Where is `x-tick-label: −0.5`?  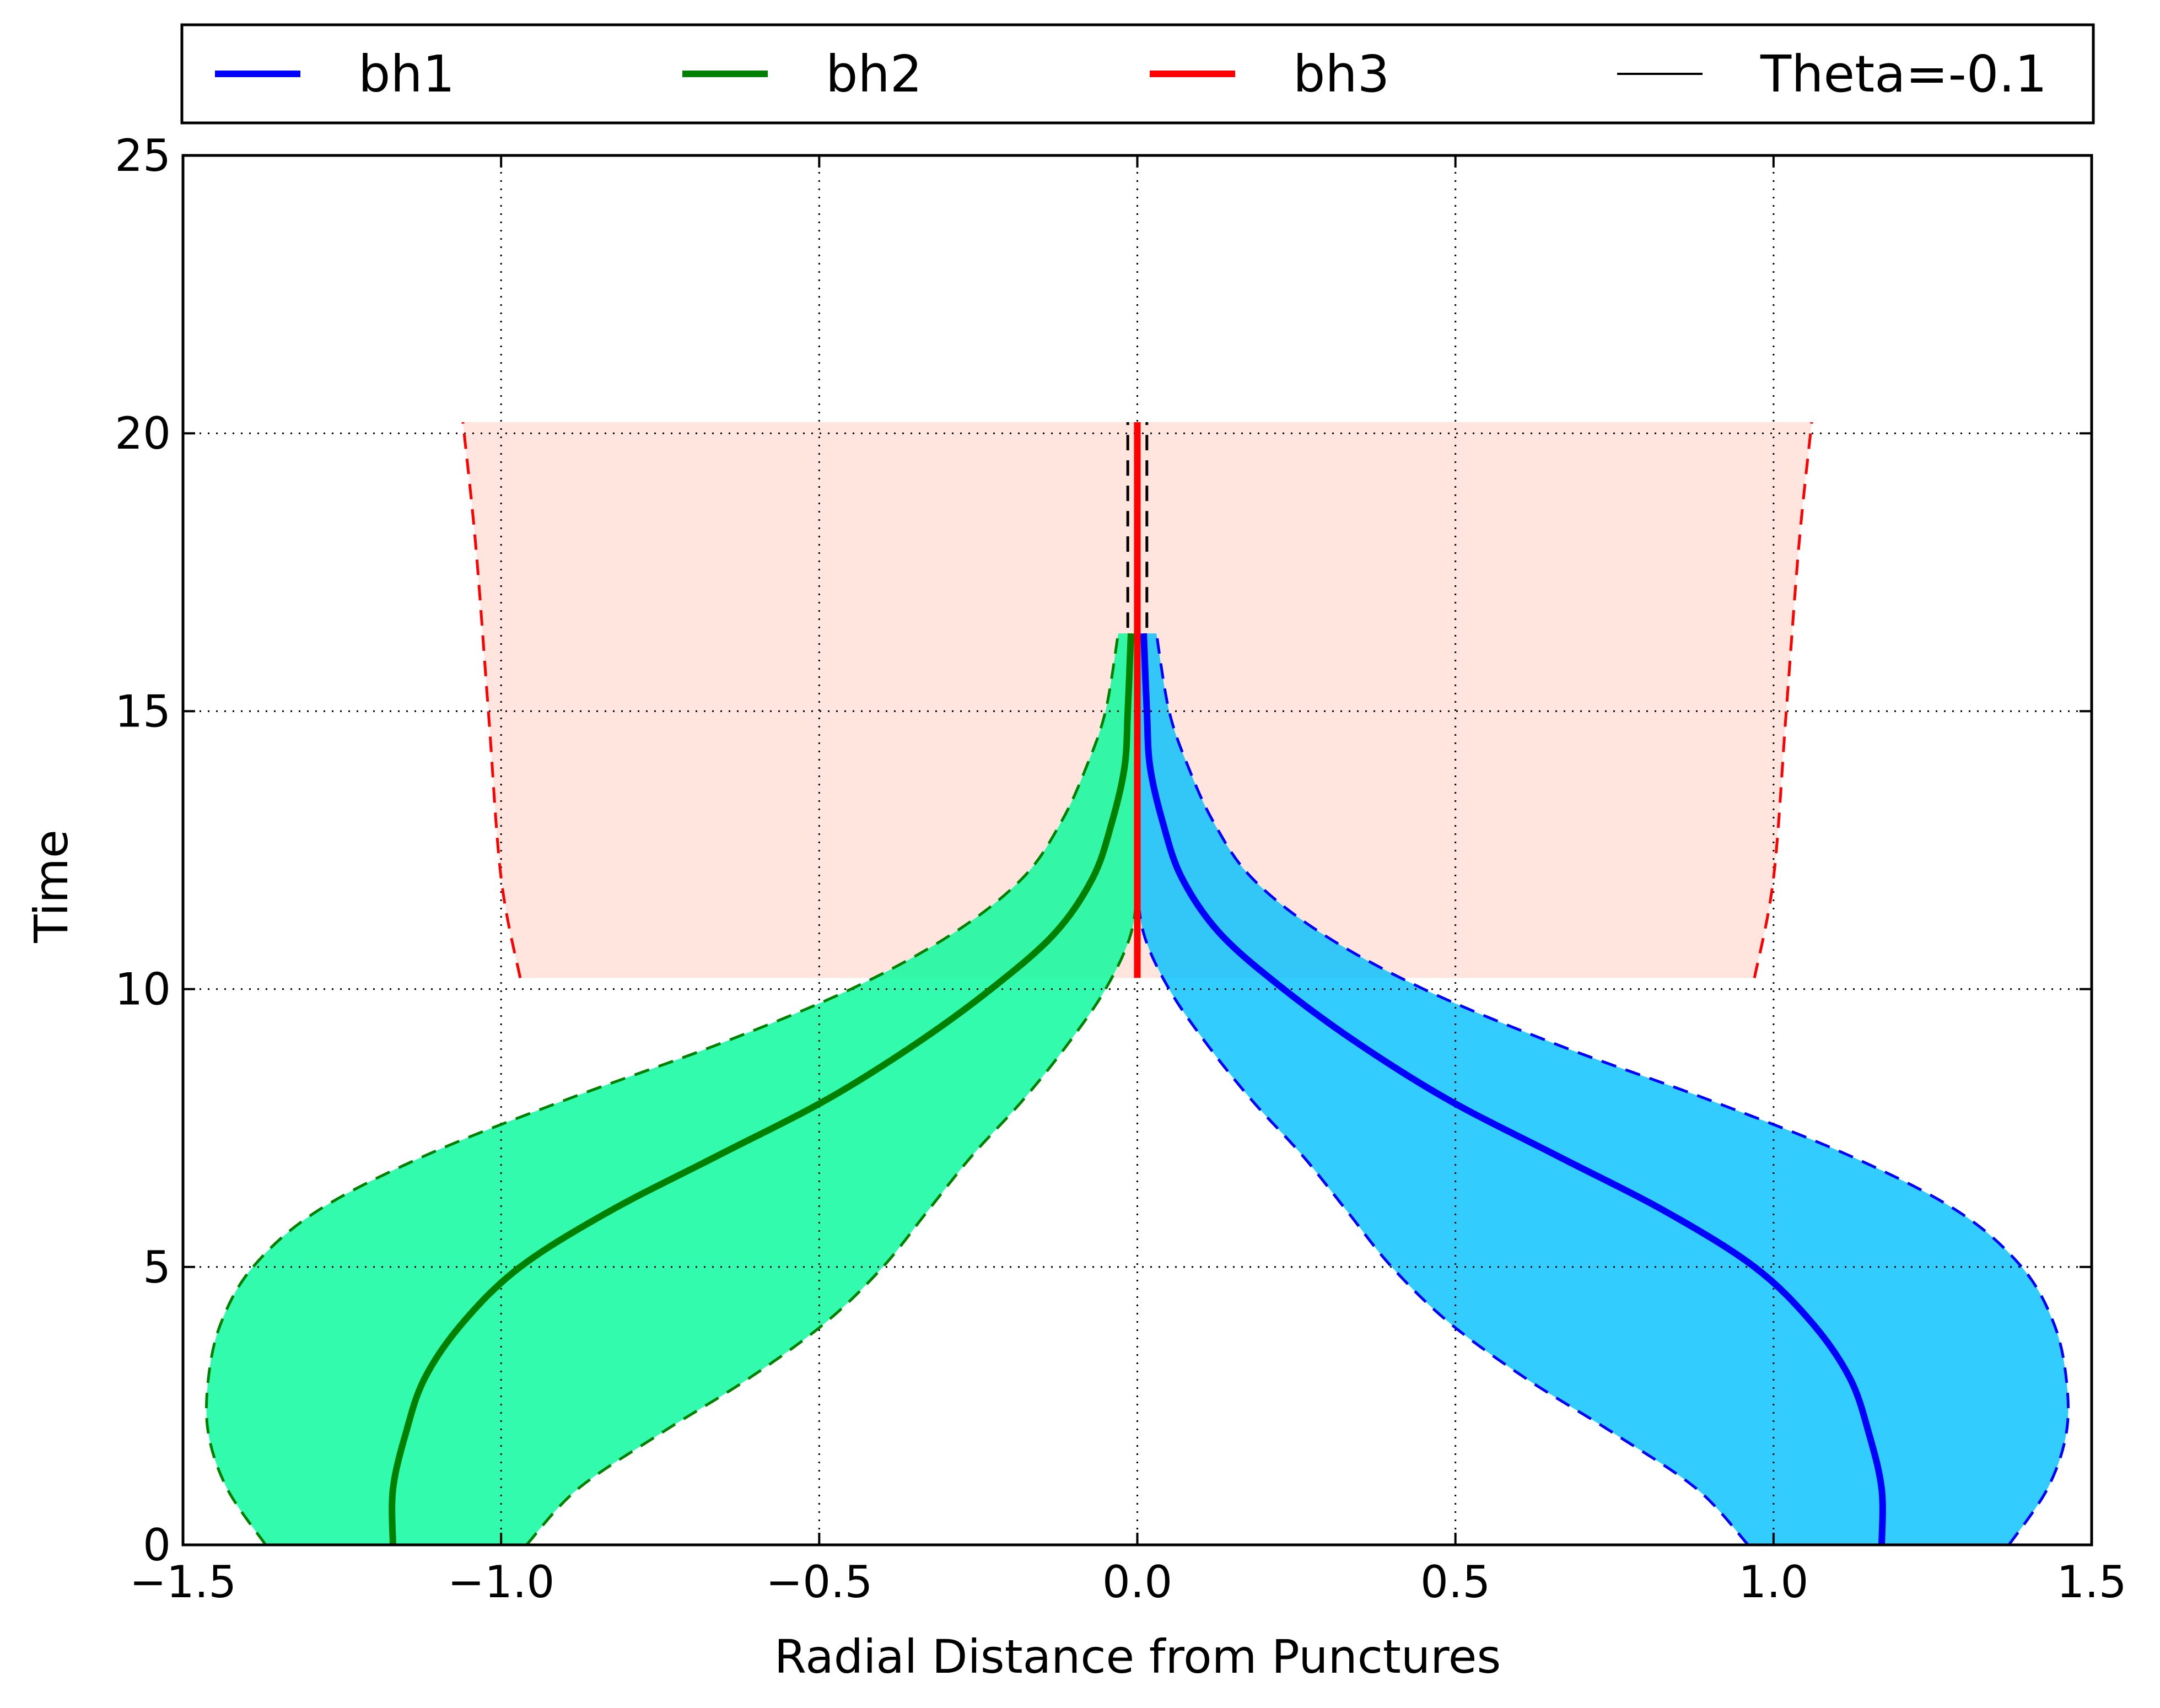
x-tick-label: −0.5 is located at coordinates (819, 1582).